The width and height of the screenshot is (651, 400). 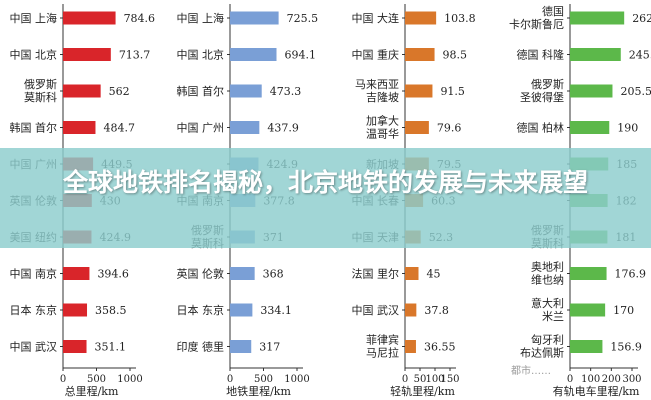 I want to click on data-label: 91.5, so click(x=452, y=91).